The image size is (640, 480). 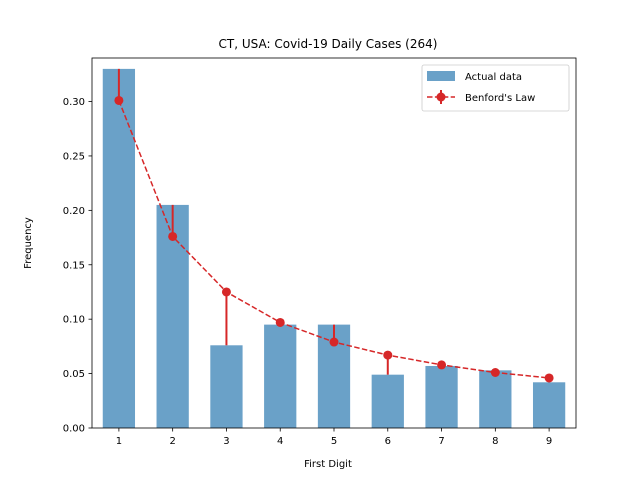 I want to click on y-tick-label: 0.30, so click(x=74, y=102).